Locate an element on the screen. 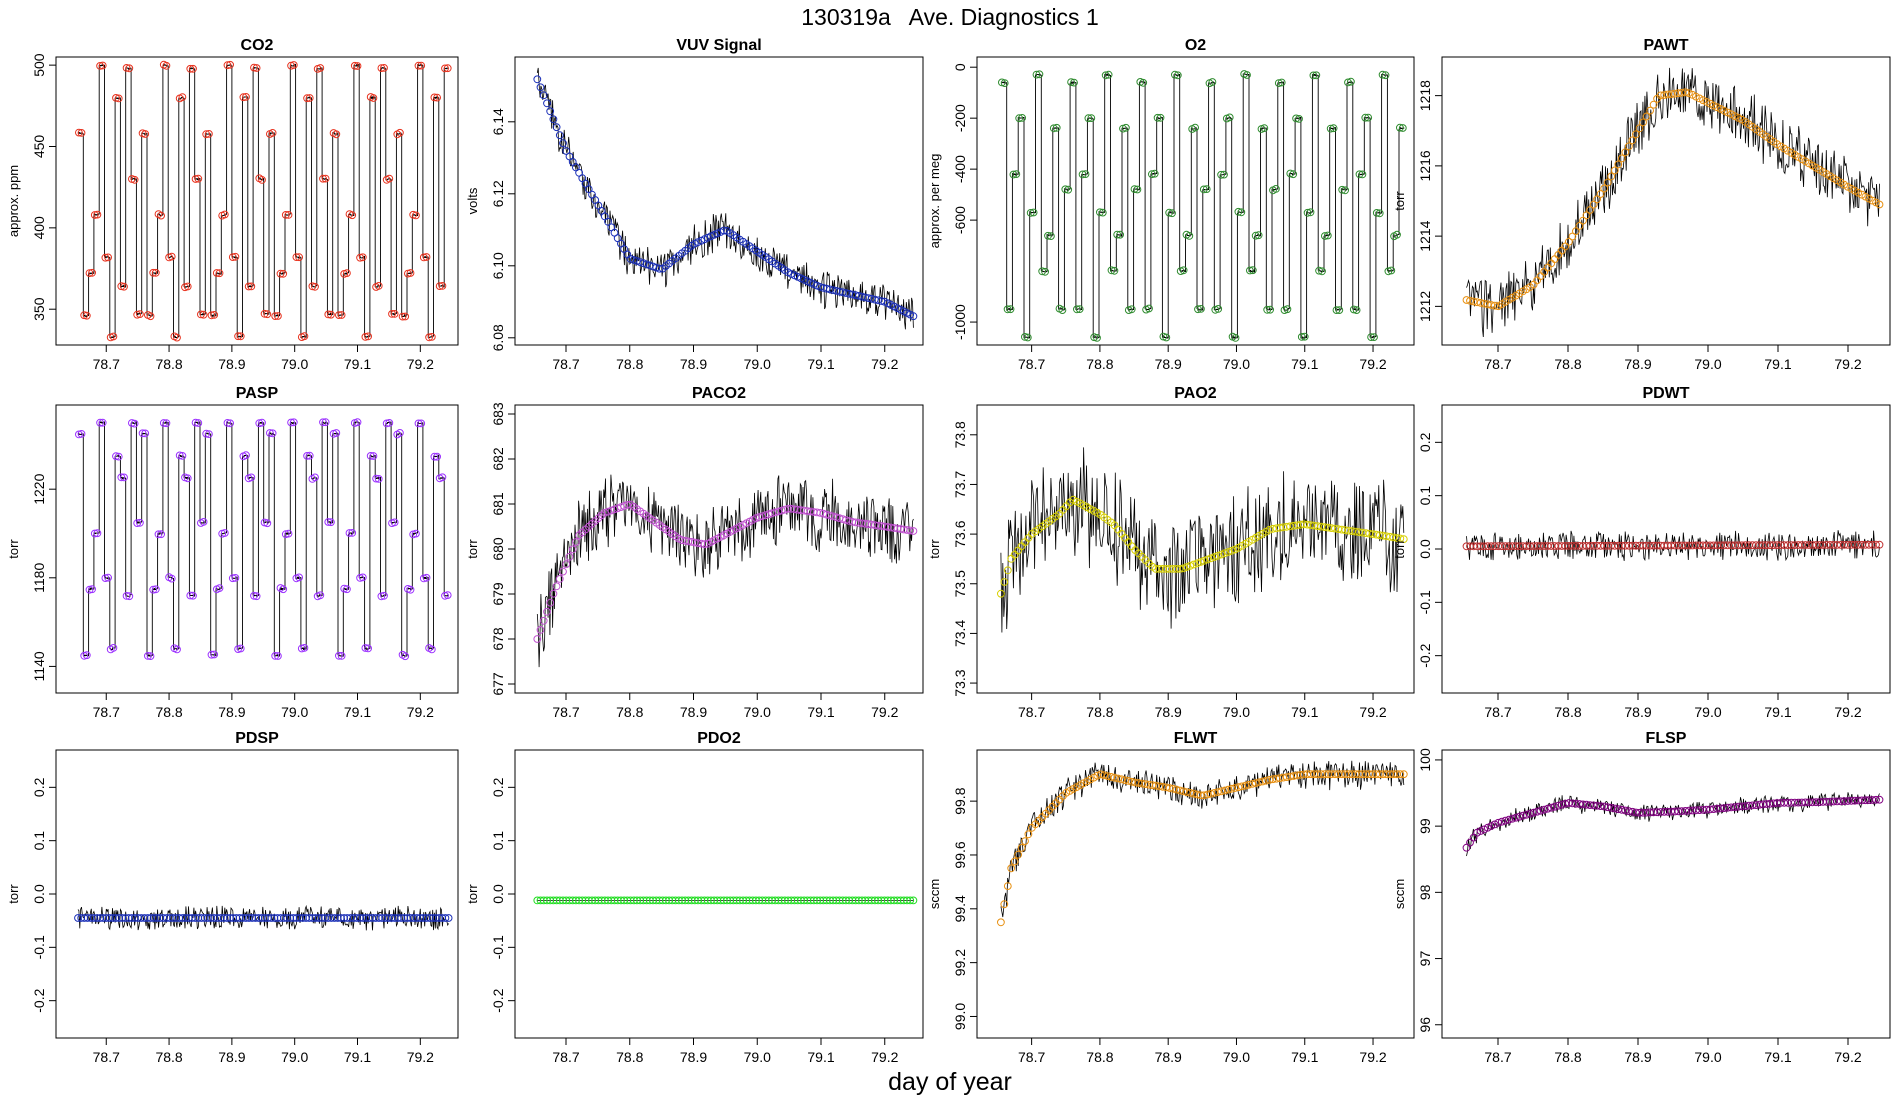 This screenshot has height=1100, width=1900. panel-pao2-ytick-label: 73.8 is located at coordinates (960, 434).